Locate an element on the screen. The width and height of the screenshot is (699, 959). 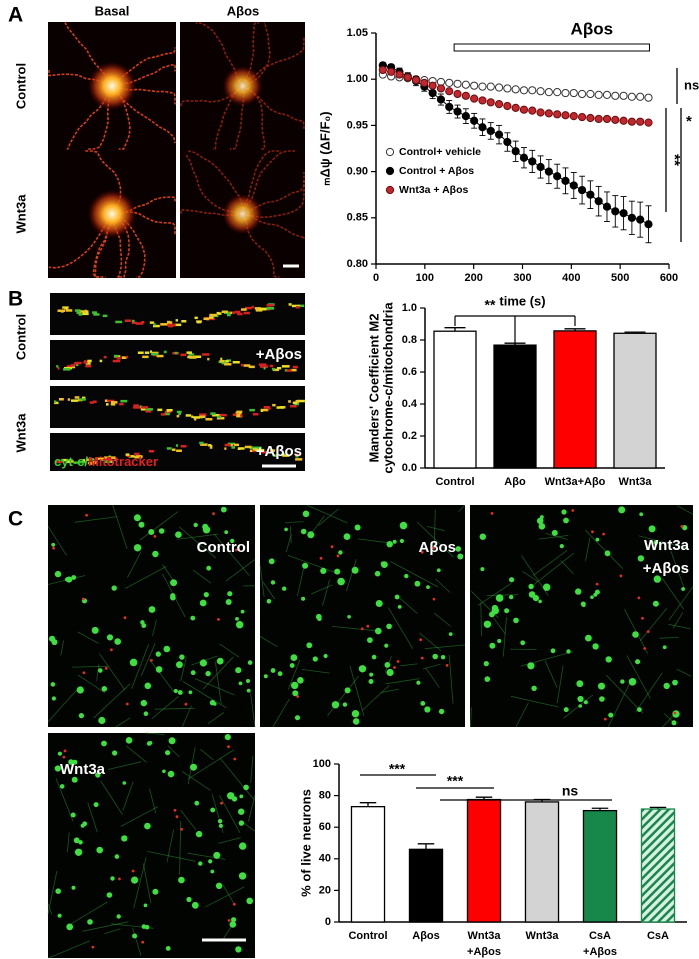
bar is located at coordinates (575, 399).